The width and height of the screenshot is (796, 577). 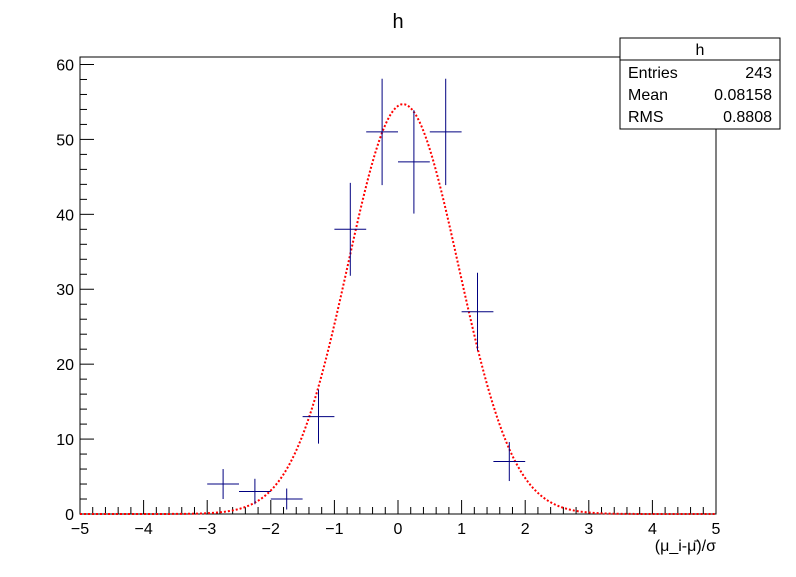 I want to click on stats-box: h Entries 243 Mean 0.08158 RMS 0.8808, so click(x=700, y=83).